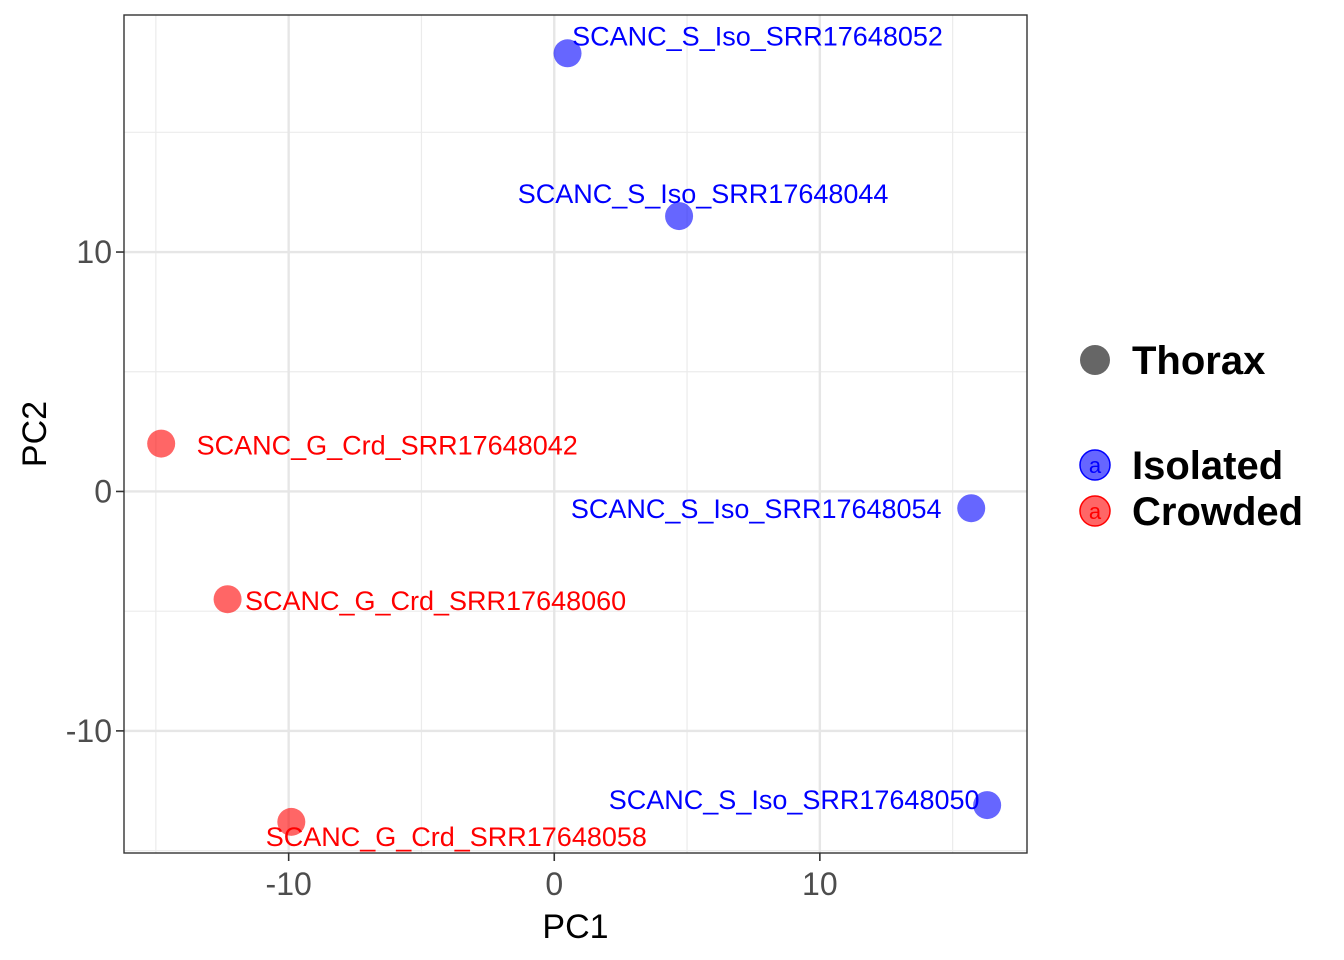 This screenshot has width=1344, height=960. I want to click on legend-label: Isolated, so click(1207, 466).